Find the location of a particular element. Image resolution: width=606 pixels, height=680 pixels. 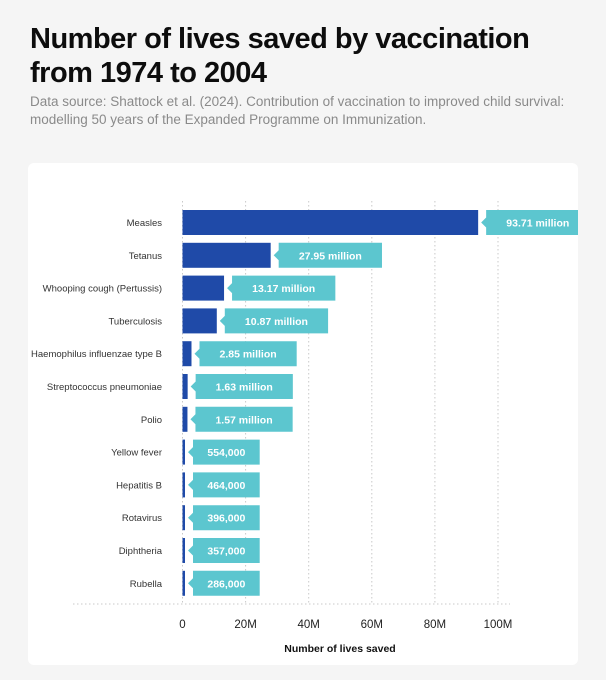

category-label: Measles is located at coordinates (145, 223).